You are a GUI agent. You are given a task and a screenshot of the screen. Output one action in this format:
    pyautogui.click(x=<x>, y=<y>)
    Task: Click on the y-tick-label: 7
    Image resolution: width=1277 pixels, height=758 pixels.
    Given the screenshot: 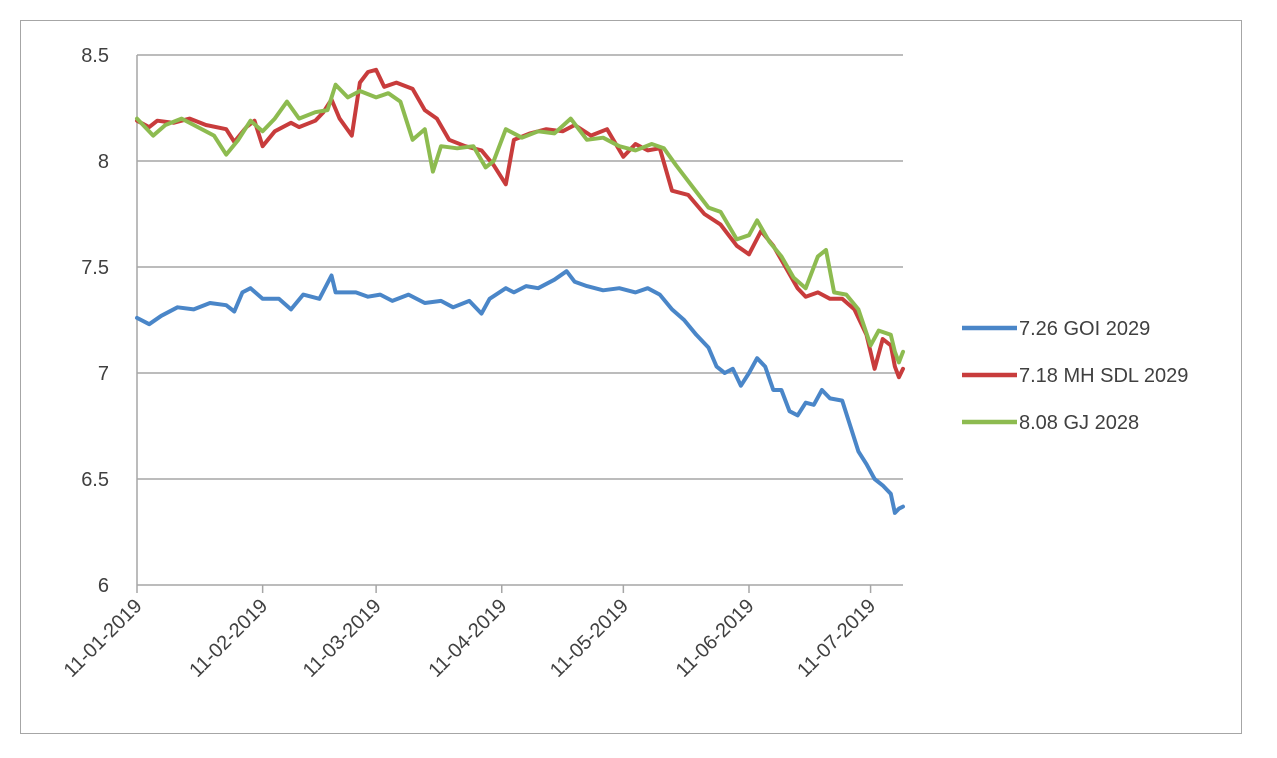 What is the action you would take?
    pyautogui.click(x=103, y=374)
    